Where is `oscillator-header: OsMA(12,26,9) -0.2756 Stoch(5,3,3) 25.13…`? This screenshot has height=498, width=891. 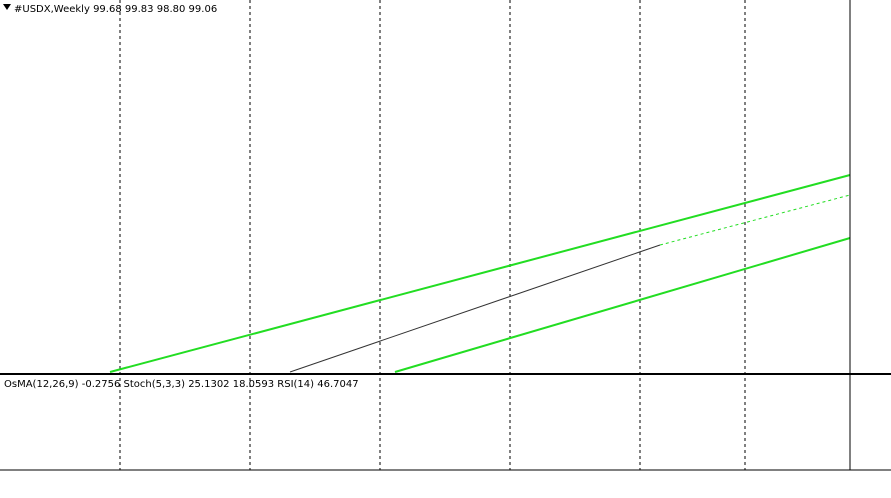
oscillator-header: OsMA(12,26,9) -0.2756 Stoch(5,3,3) 25.13… is located at coordinates (181, 384).